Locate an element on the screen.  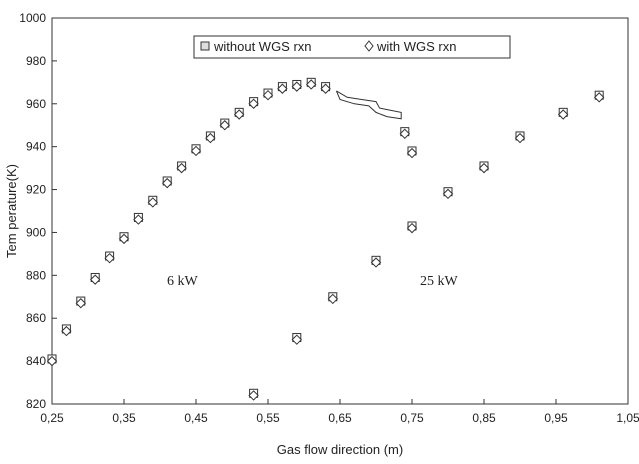
x-axis-ticks: 0,25 0,35 0,45 0,55 0,65 0,75 0,85 0,95 1,05 is located at coordinates (339, 412).